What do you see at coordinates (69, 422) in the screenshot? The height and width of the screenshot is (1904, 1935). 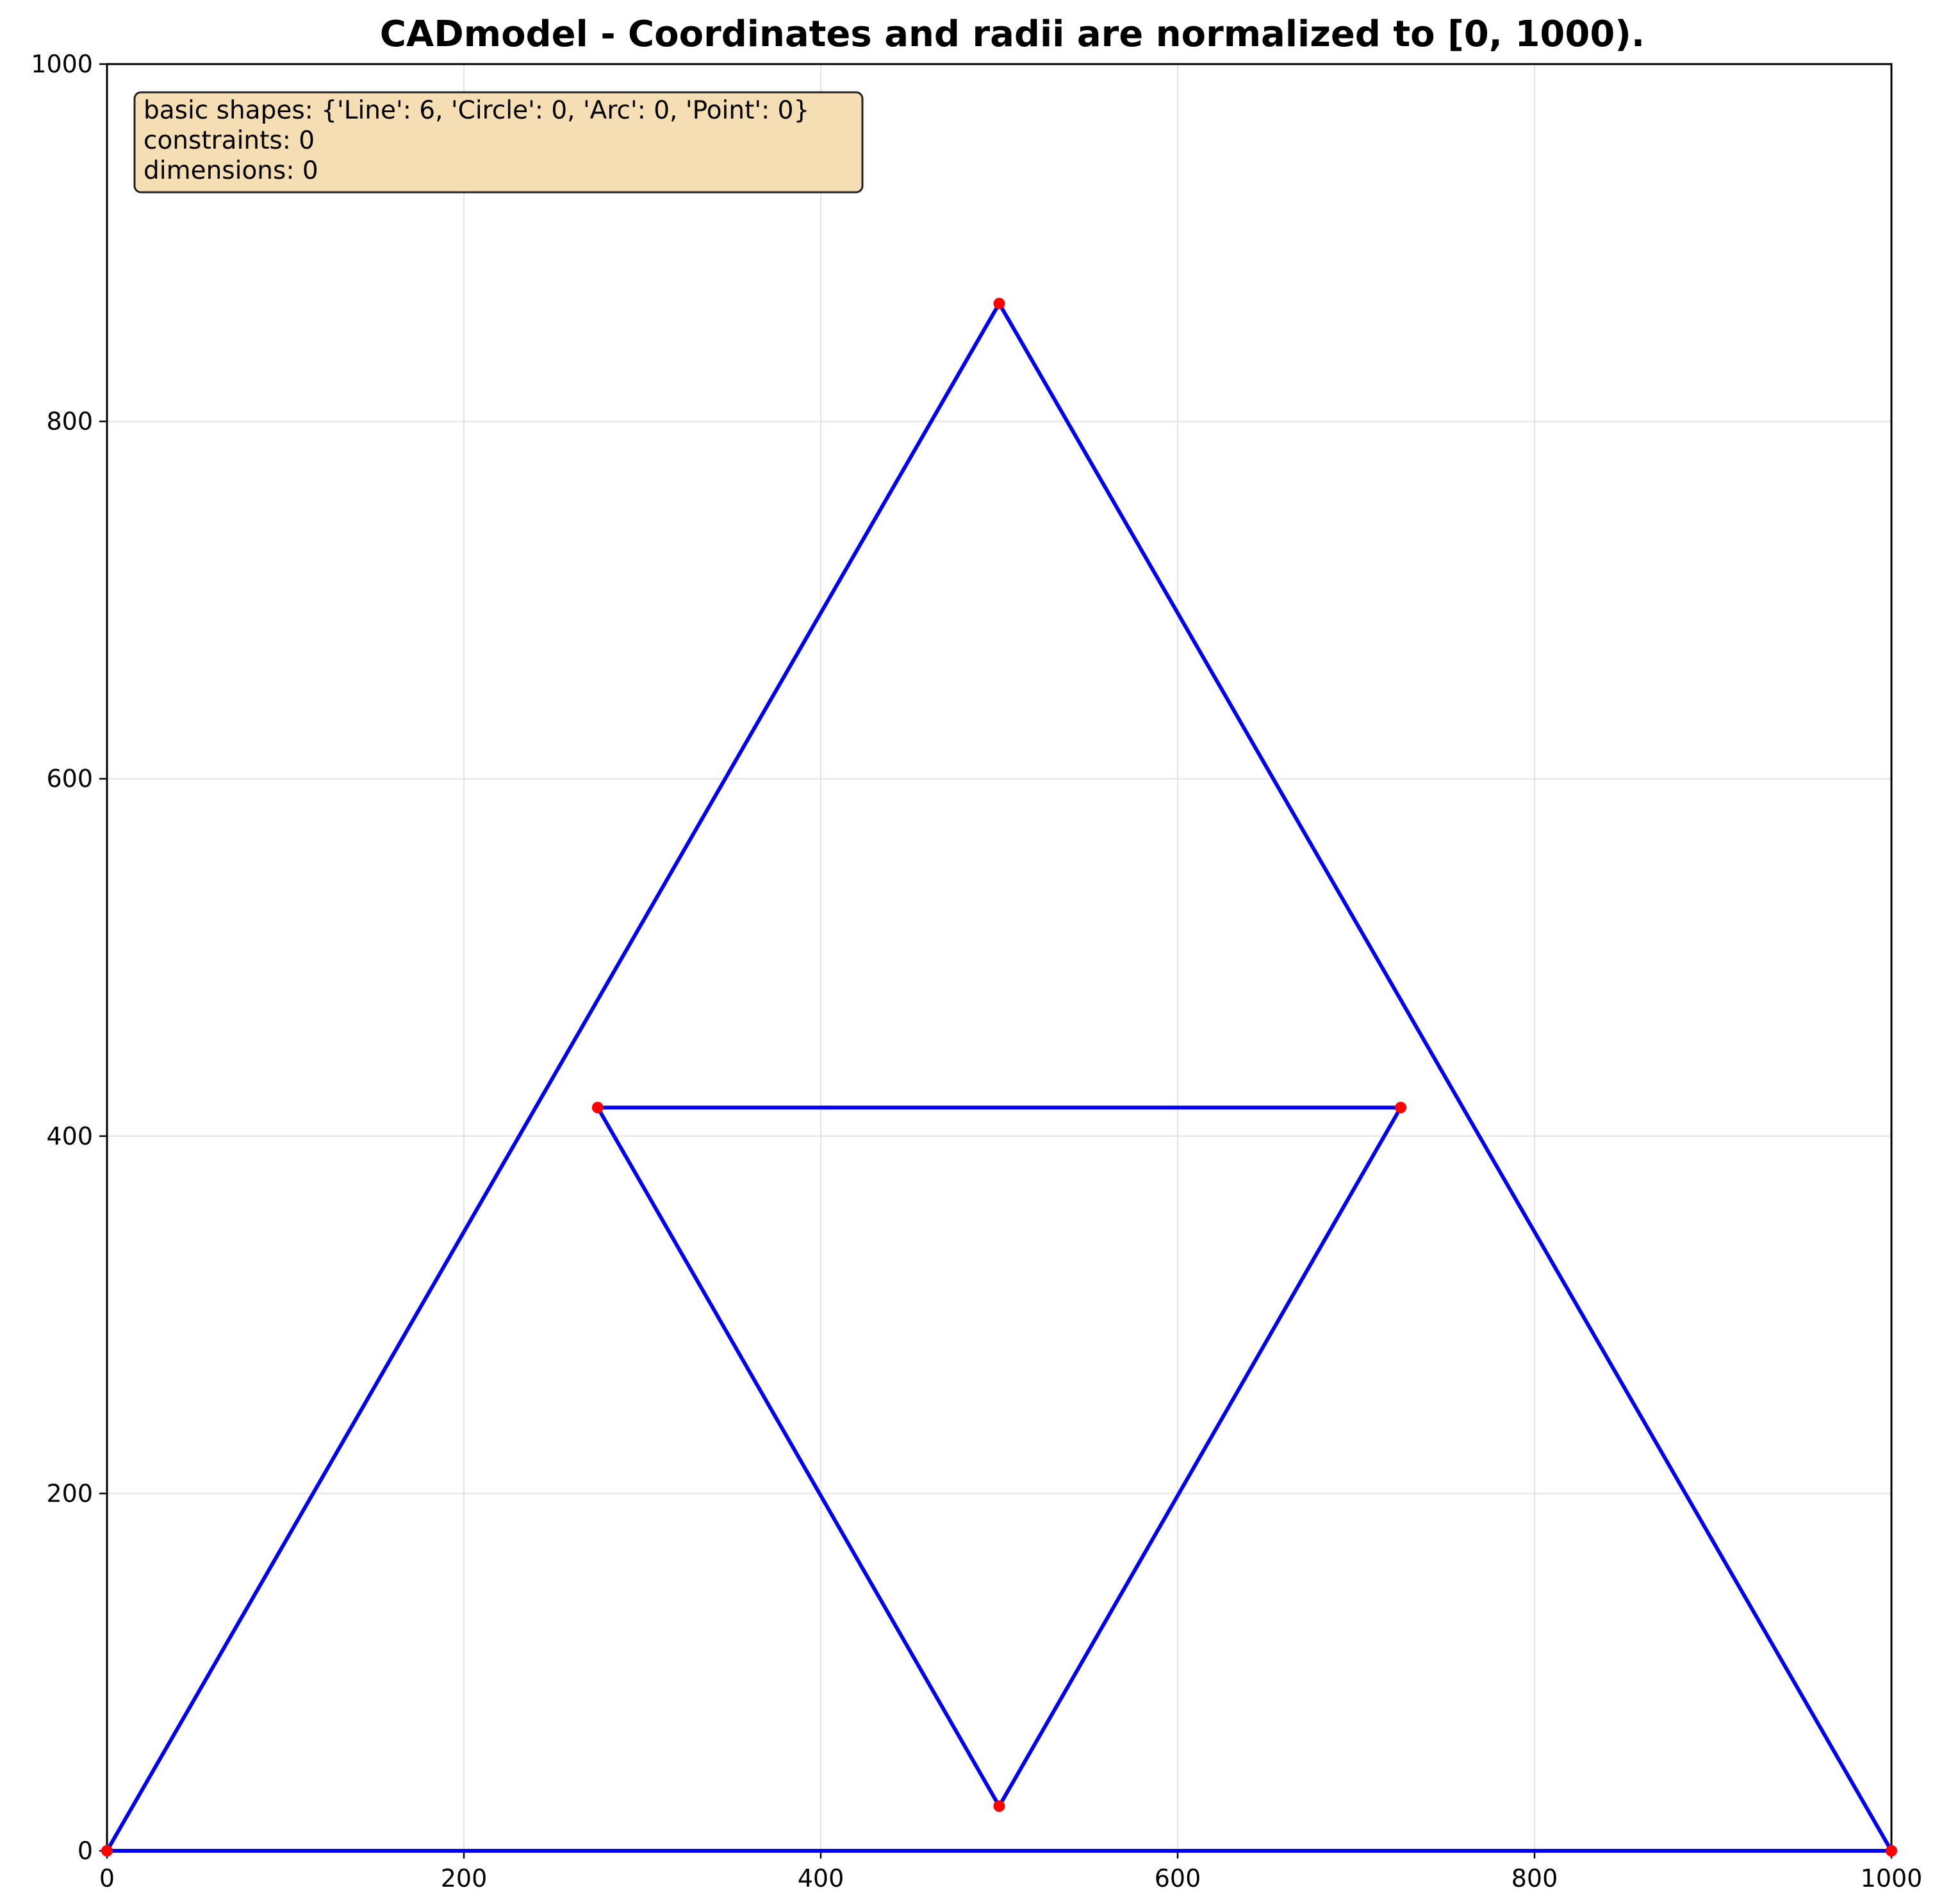 I see `y-tick-label-4: 800` at bounding box center [69, 422].